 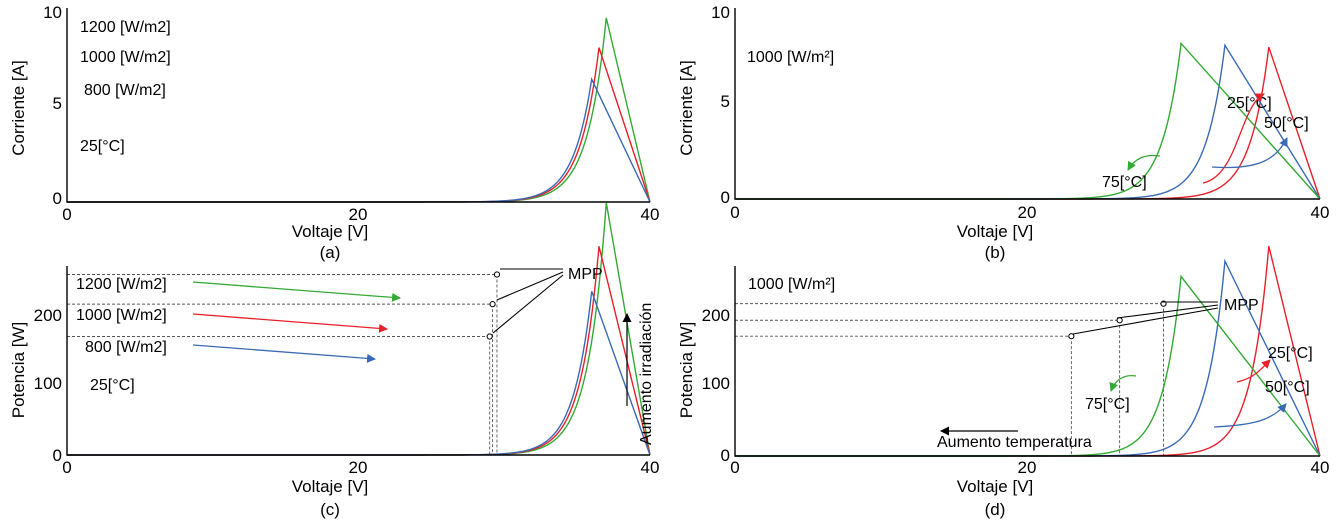 I want to click on d-mpp-guides, so click(x=949, y=379).